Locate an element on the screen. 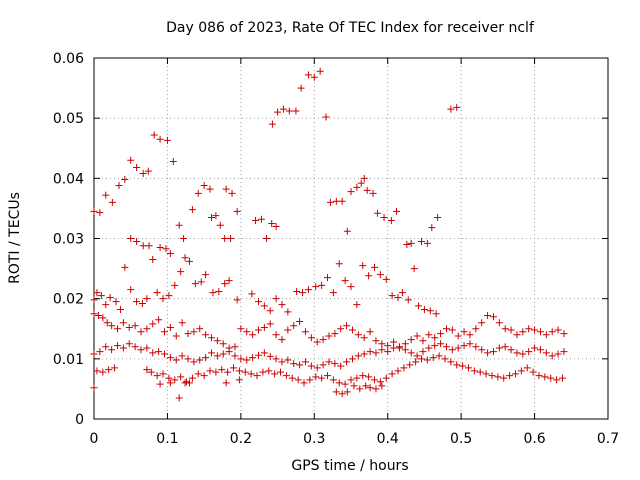  x-tick-label: 0.6 is located at coordinates (534, 439).